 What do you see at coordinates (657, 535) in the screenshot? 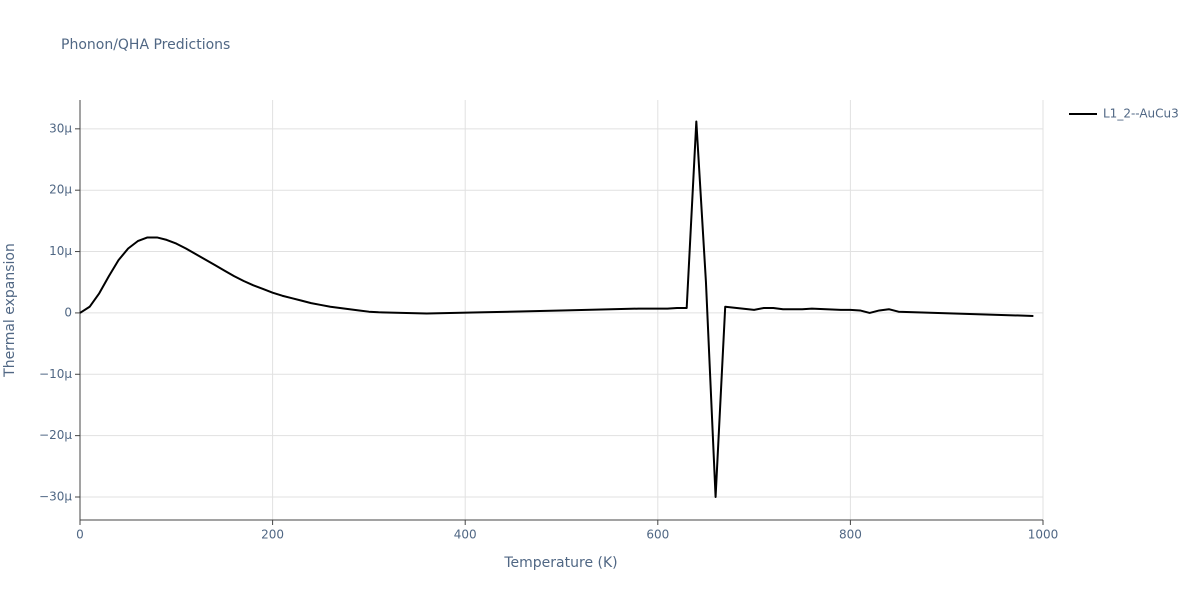
I see `x-tick-label: 600` at bounding box center [657, 535].